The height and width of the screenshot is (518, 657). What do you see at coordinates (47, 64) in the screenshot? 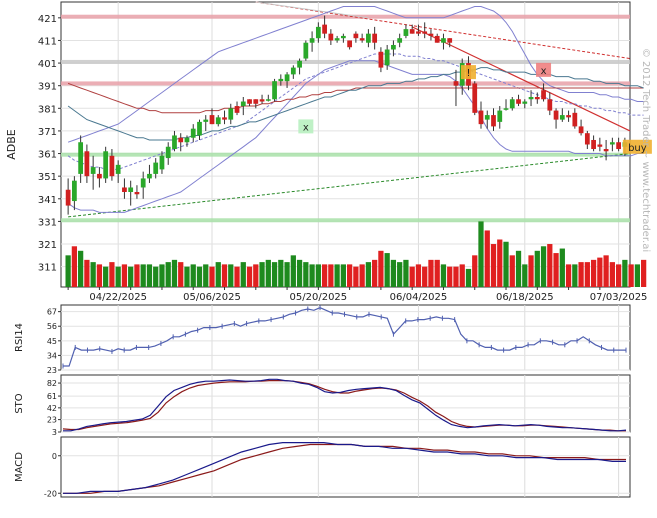
I see `y-tick-label: 401` at bounding box center [47, 64].